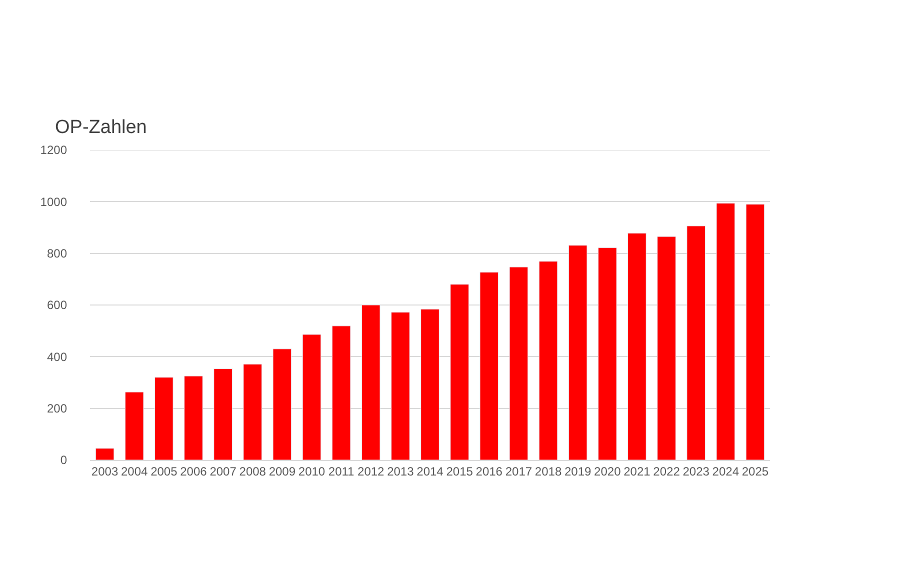  What do you see at coordinates (548, 471) in the screenshot?
I see `x-tick-label: 2018` at bounding box center [548, 471].